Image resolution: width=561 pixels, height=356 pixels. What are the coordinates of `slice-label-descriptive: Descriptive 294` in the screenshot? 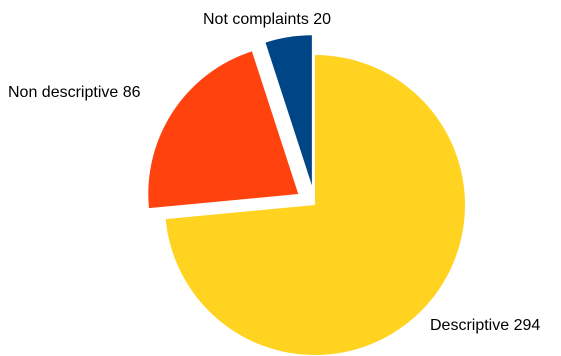 It's located at (485, 325).